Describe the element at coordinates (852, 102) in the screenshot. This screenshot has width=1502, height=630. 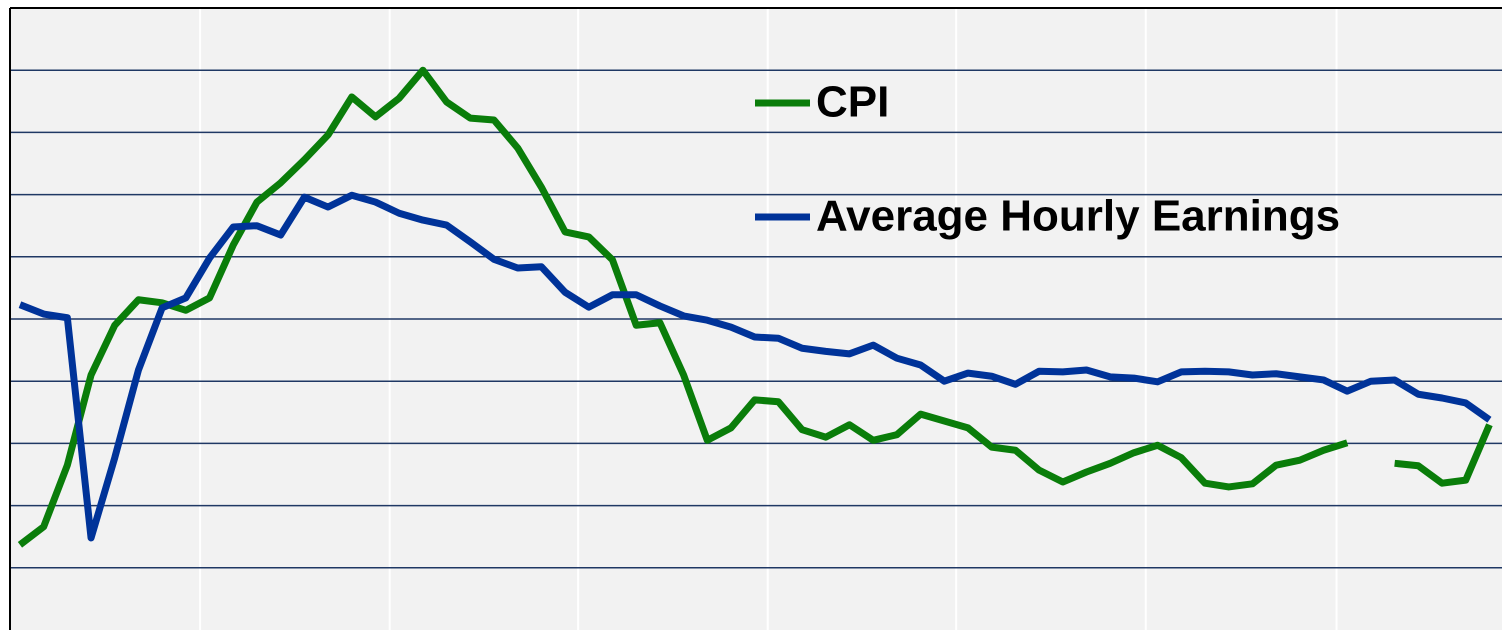
I see `legend-label: CPI` at that location.